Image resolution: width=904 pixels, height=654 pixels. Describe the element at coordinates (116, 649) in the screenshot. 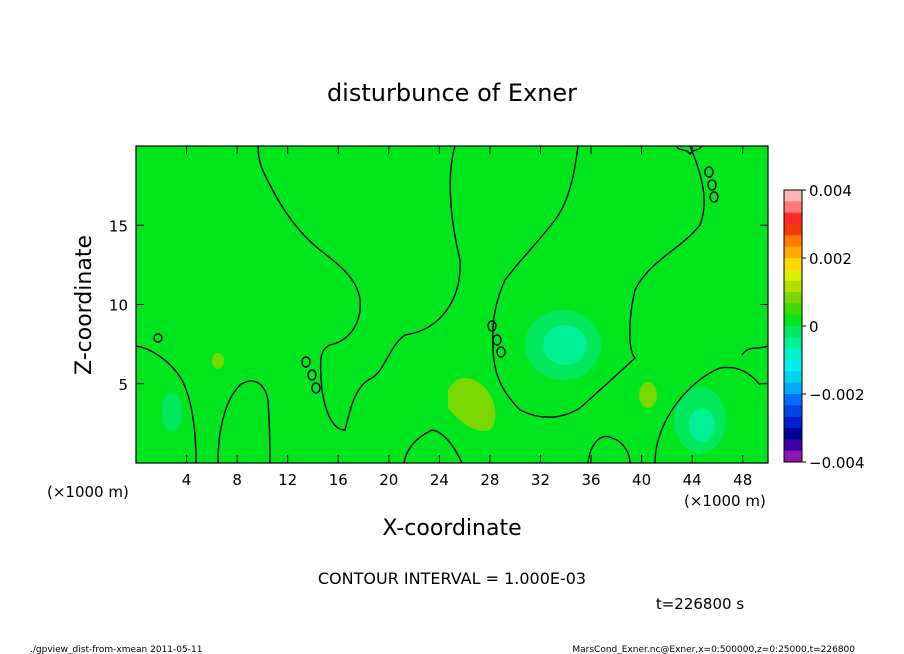

I see `footer-left: ./gpview_dist-from-xmean 2011-05-11` at that location.